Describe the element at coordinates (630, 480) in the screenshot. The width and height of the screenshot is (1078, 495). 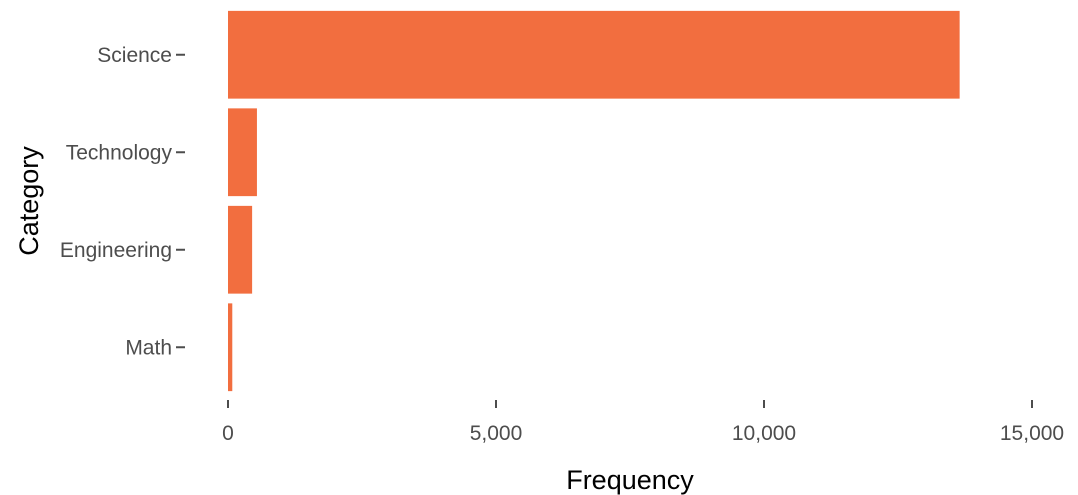
I see `x-axis-title: Frequency` at that location.